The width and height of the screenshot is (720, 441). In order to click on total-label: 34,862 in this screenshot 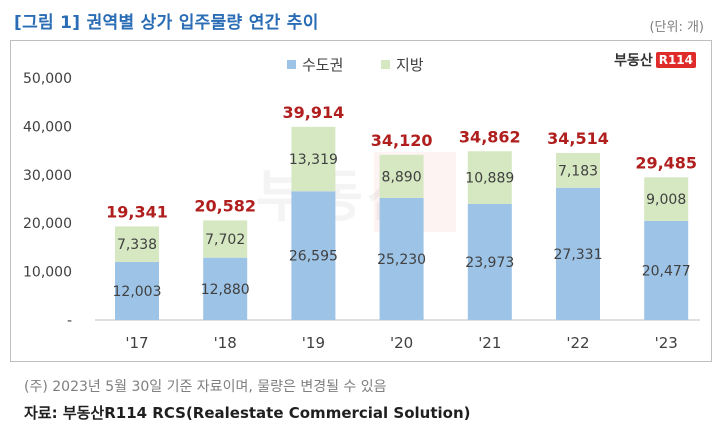, I will do `click(490, 136)`.